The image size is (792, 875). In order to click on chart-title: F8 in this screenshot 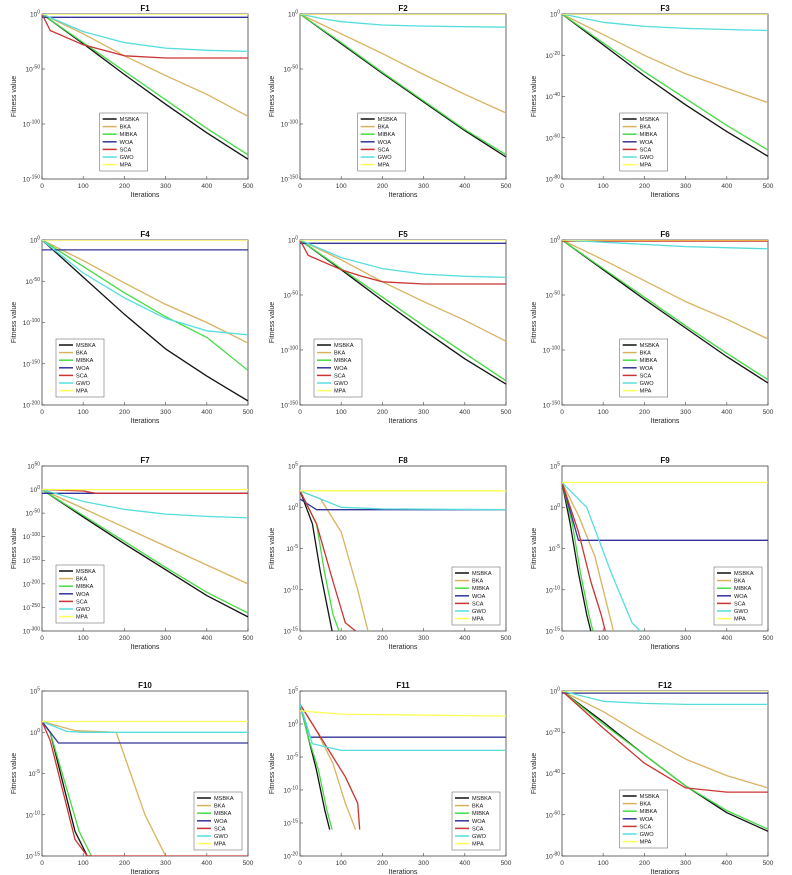, I will do `click(403, 460)`.